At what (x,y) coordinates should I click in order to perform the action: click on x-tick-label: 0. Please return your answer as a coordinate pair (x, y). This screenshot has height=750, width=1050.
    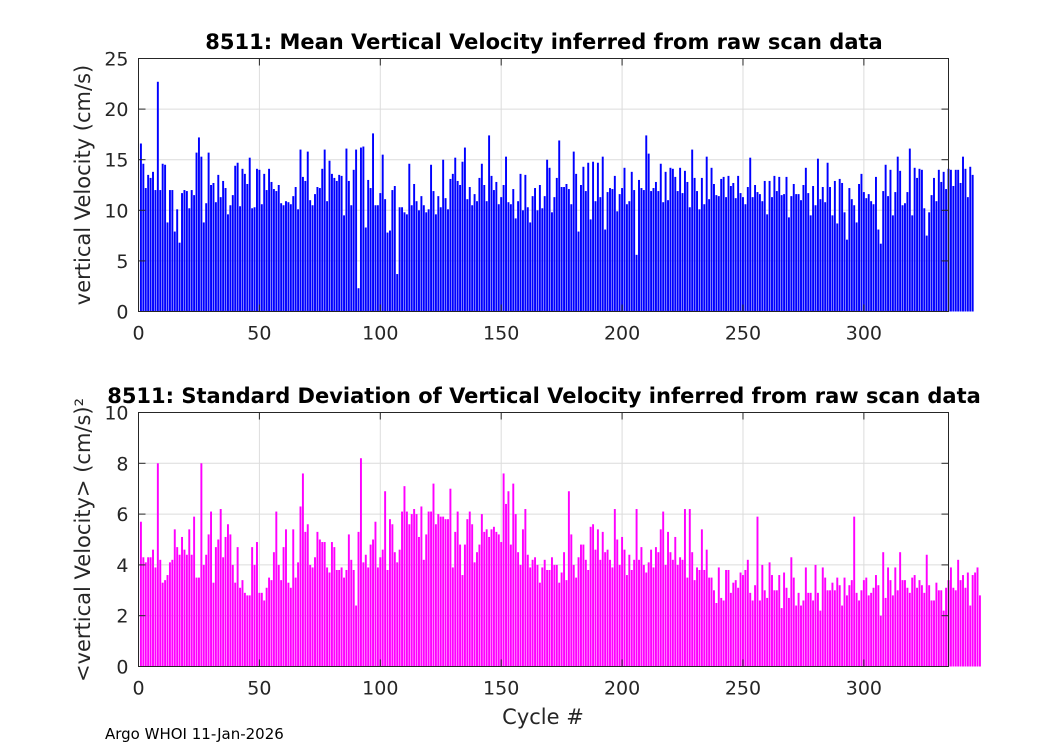
    Looking at the image, I should click on (138, 689).